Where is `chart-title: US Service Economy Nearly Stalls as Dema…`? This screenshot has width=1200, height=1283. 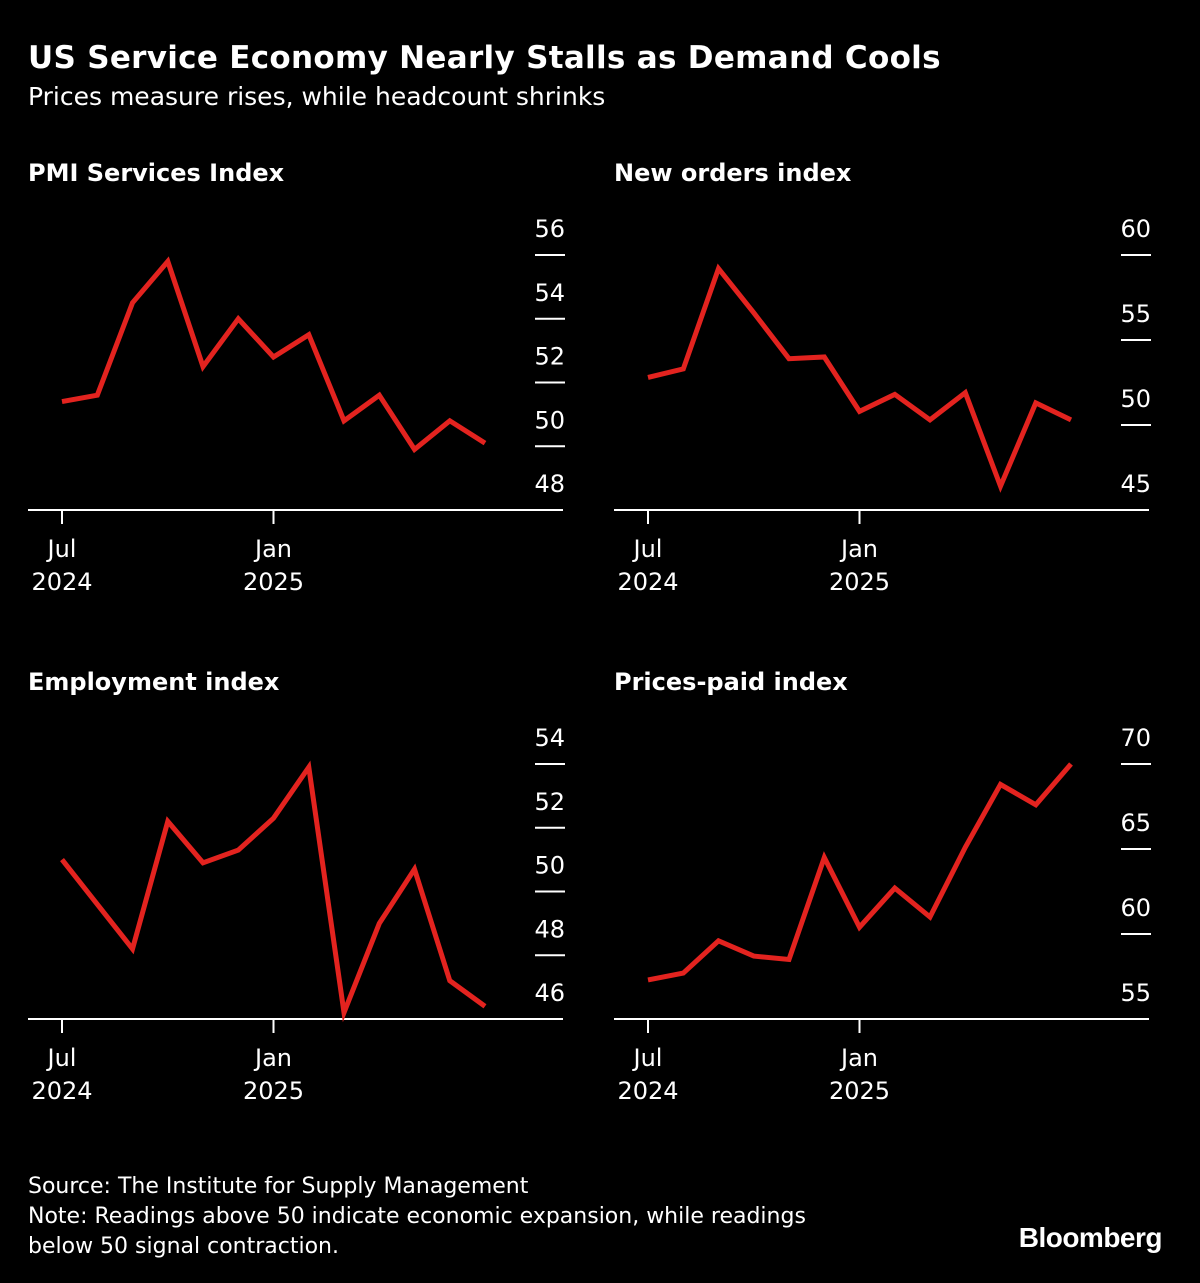 chart-title: US Service Economy Nearly Stalls as Dema… is located at coordinates (484, 58).